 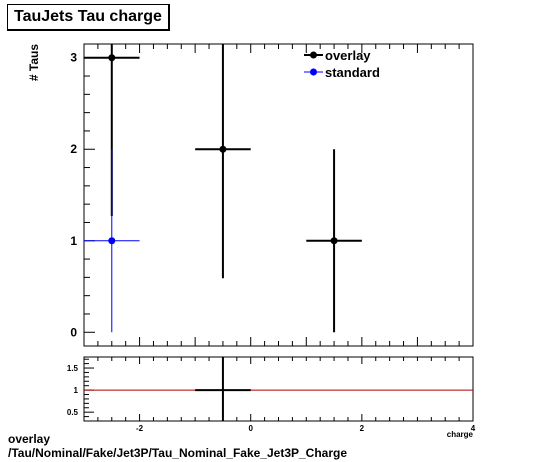 What do you see at coordinates (313, 55) in the screenshot?
I see `legend-marker-overlay` at bounding box center [313, 55].